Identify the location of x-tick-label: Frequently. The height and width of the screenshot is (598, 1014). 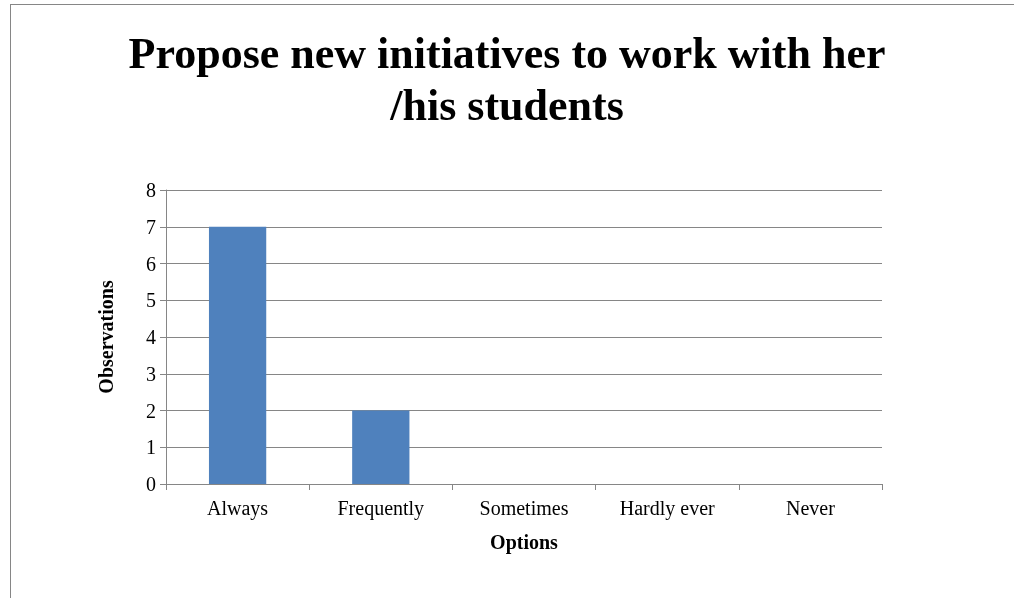
(381, 508).